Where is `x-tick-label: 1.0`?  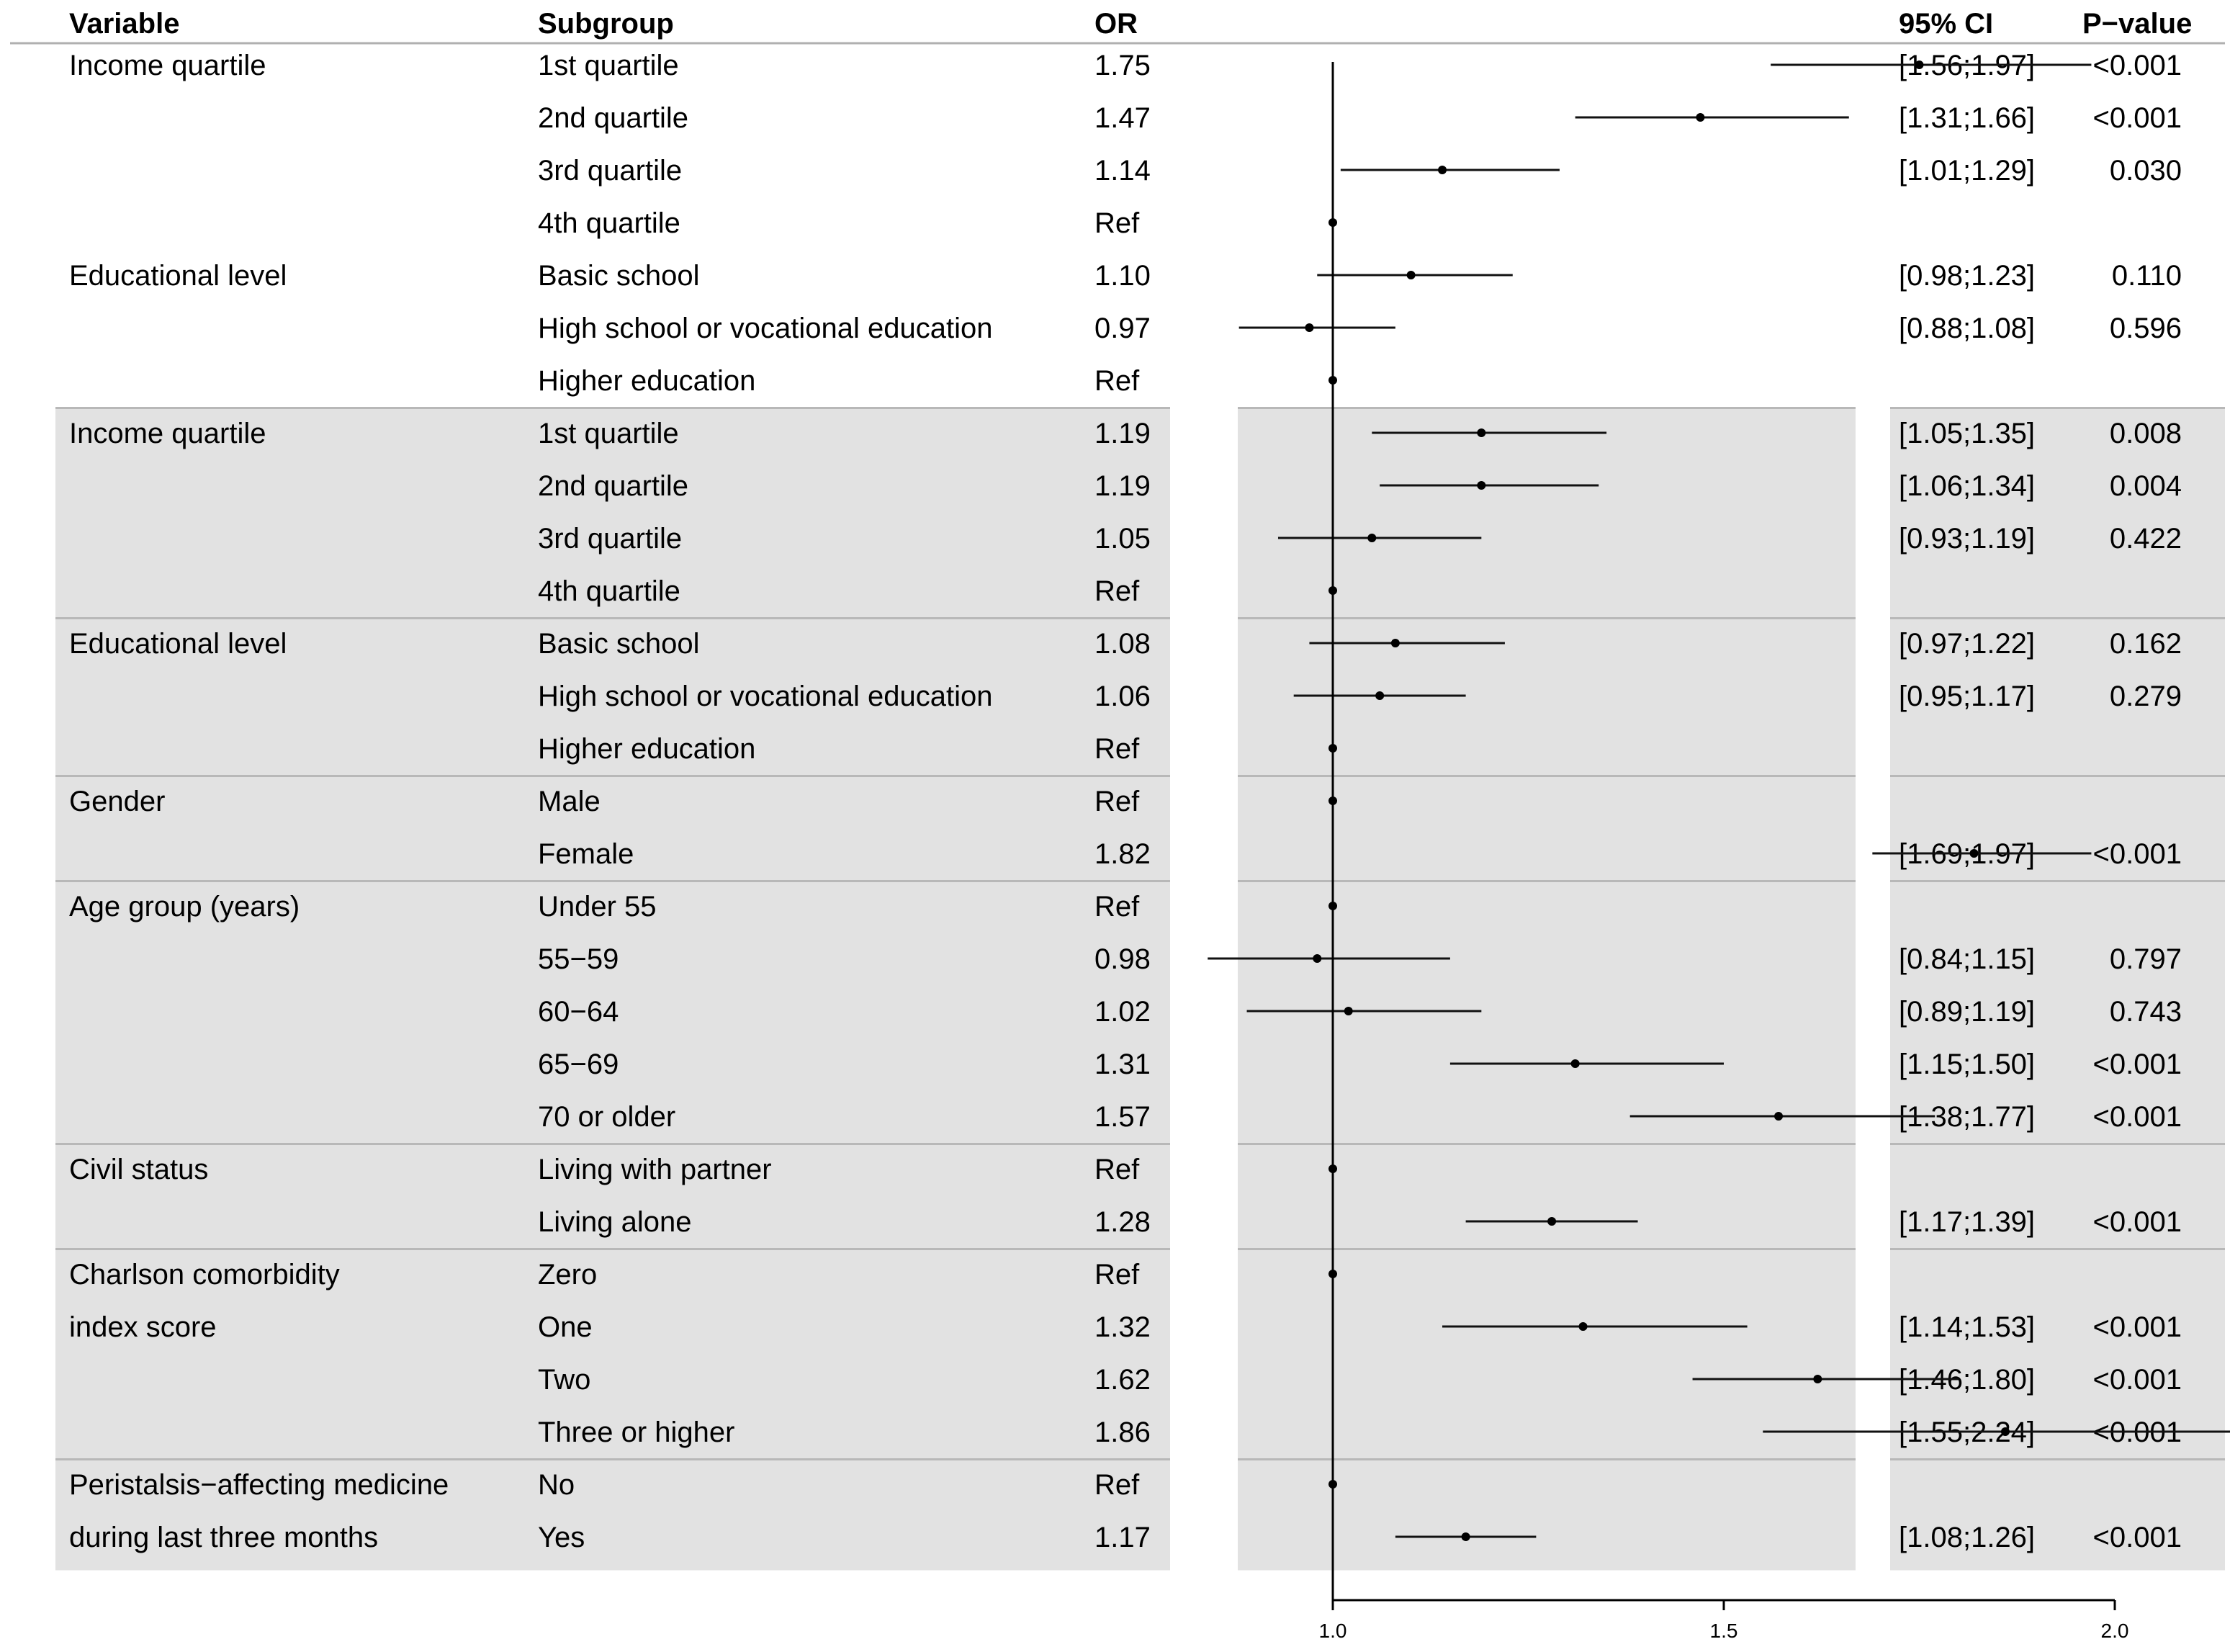 x-tick-label: 1.0 is located at coordinates (1333, 1631).